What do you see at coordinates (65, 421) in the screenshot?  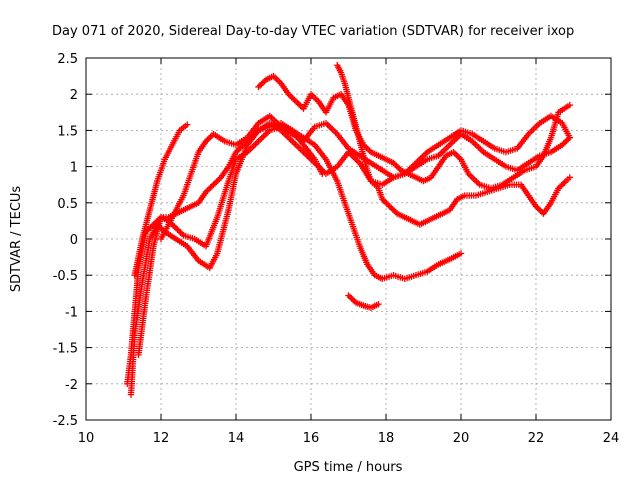 I see `y-tick-label: -2.5` at bounding box center [65, 421].